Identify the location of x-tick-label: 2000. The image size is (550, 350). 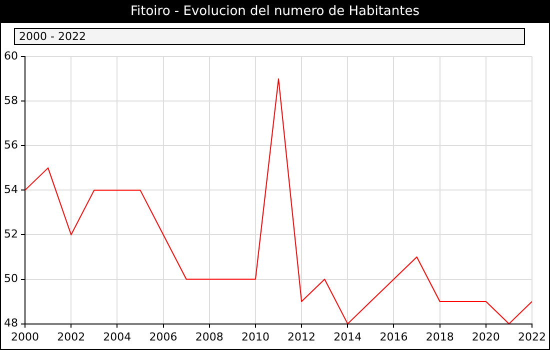
(24, 337).